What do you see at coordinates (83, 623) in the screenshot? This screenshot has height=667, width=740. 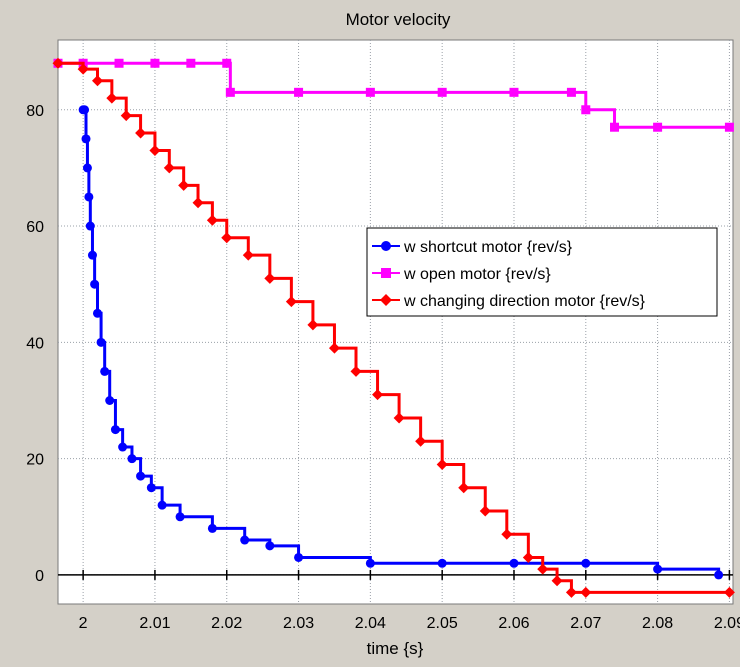 I see `x-tick-label: 2` at bounding box center [83, 623].